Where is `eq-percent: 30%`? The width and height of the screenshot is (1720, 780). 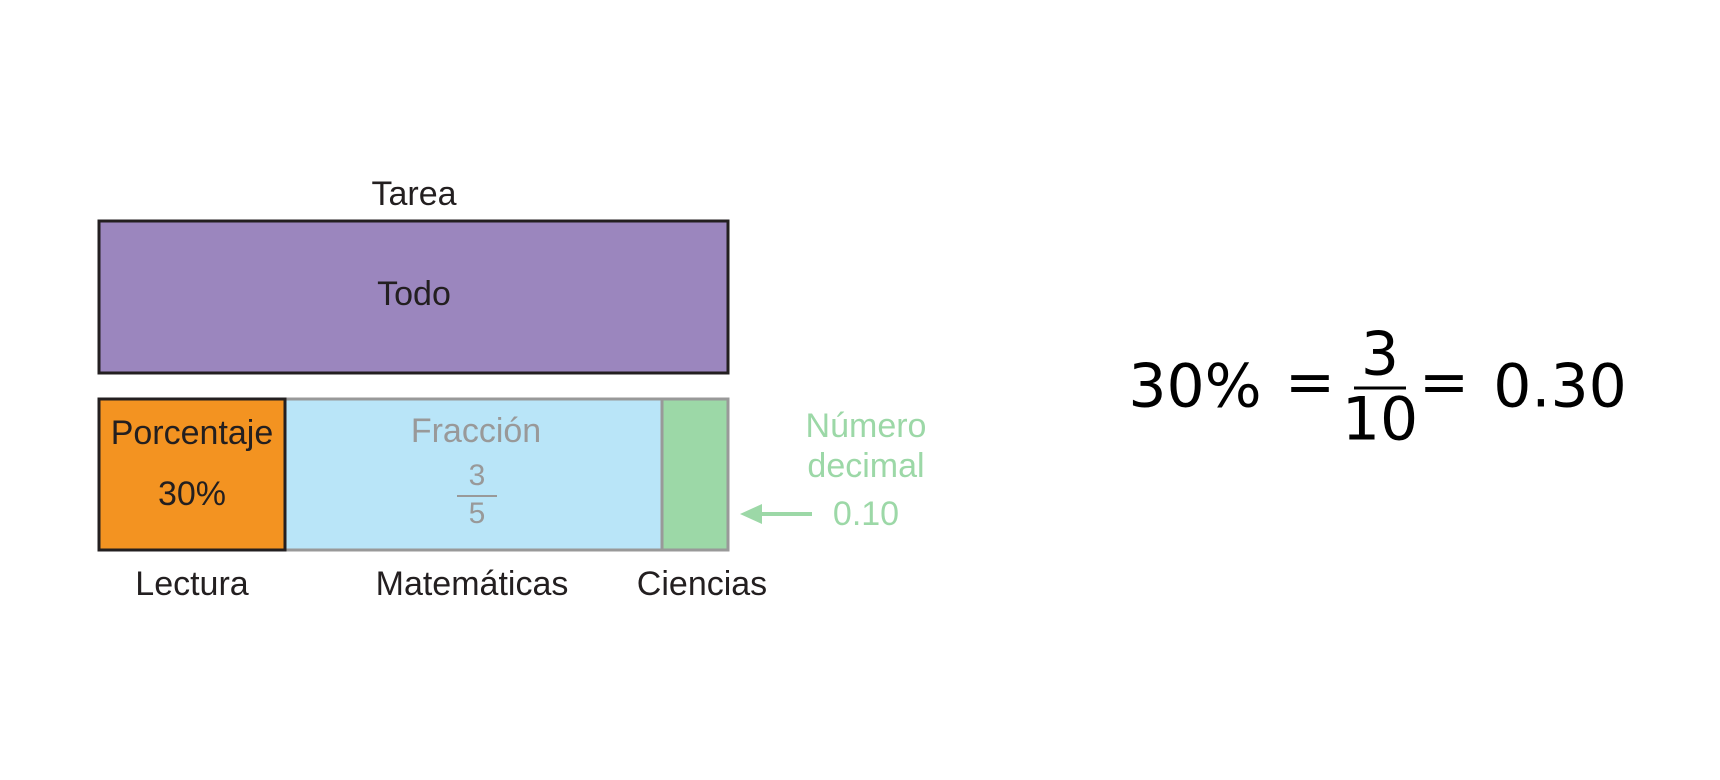
eq-percent: 30% is located at coordinates (1194, 387).